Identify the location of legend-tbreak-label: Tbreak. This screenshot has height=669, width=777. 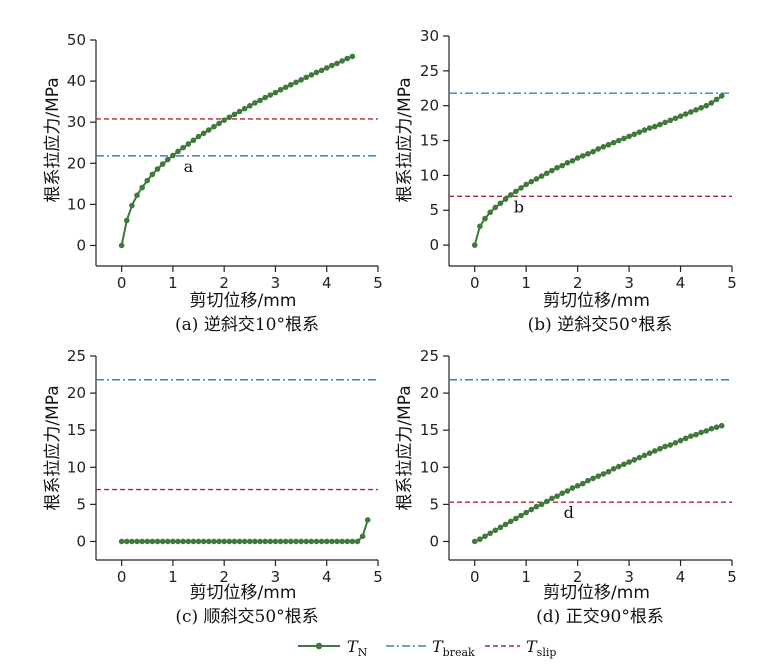
(453, 648).